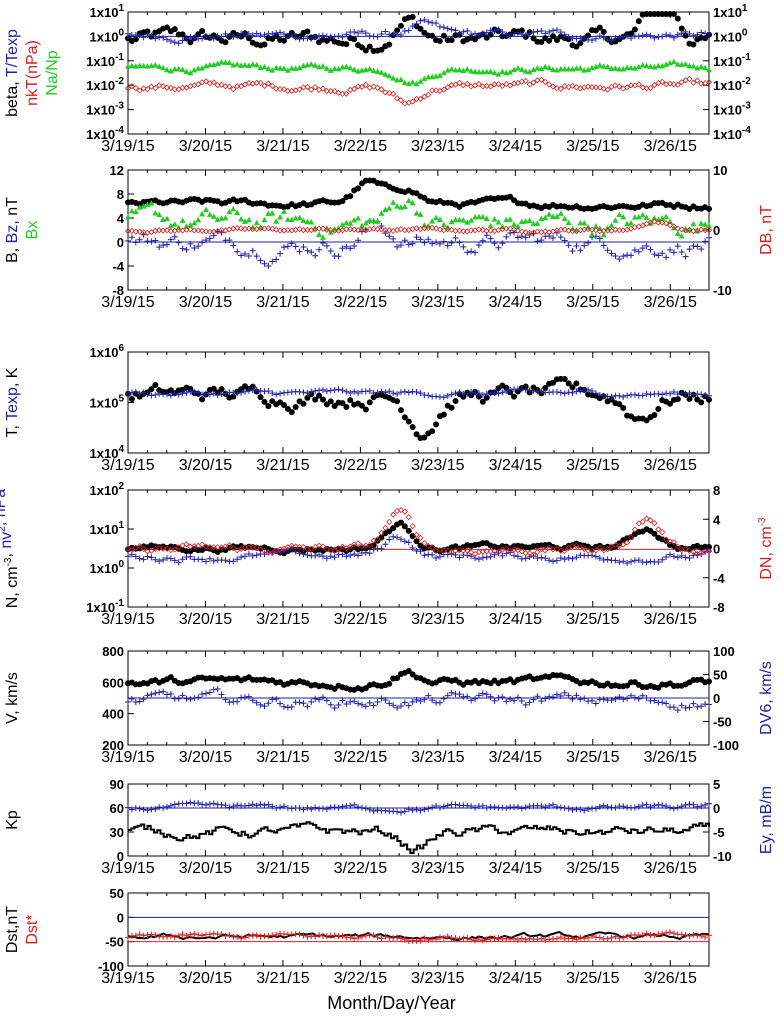 The height and width of the screenshot is (1024, 783). Describe the element at coordinates (670, 868) in the screenshot. I see `x-tick-label: 3/26/15` at that location.